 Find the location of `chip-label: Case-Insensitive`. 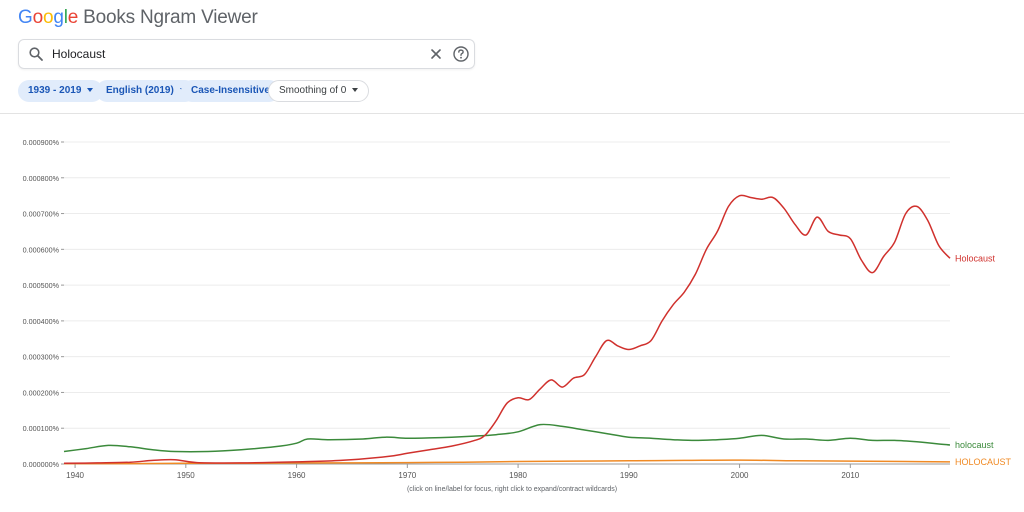

chip-label: Case-Insensitive is located at coordinates (230, 90).